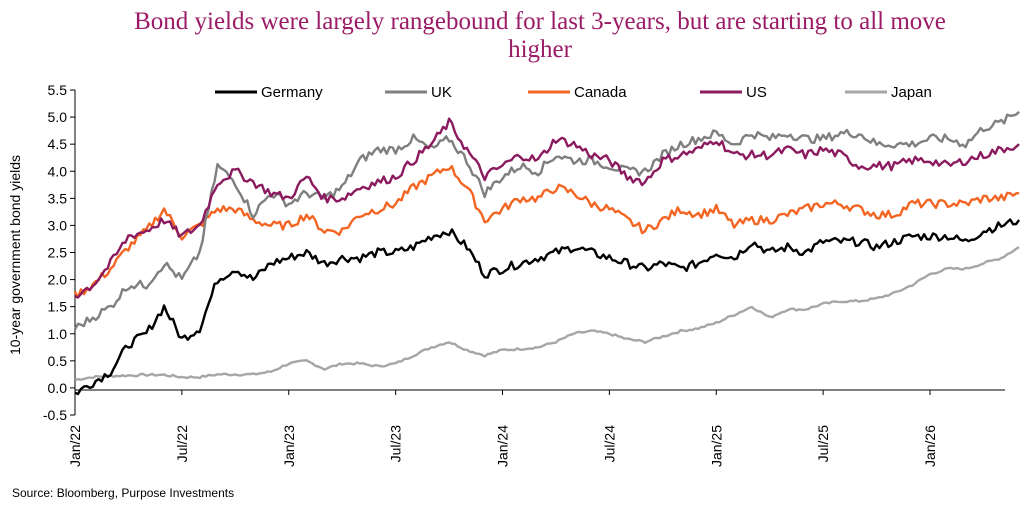 The image size is (1024, 517). I want to click on y-tick-label: 0.0, so click(58, 388).